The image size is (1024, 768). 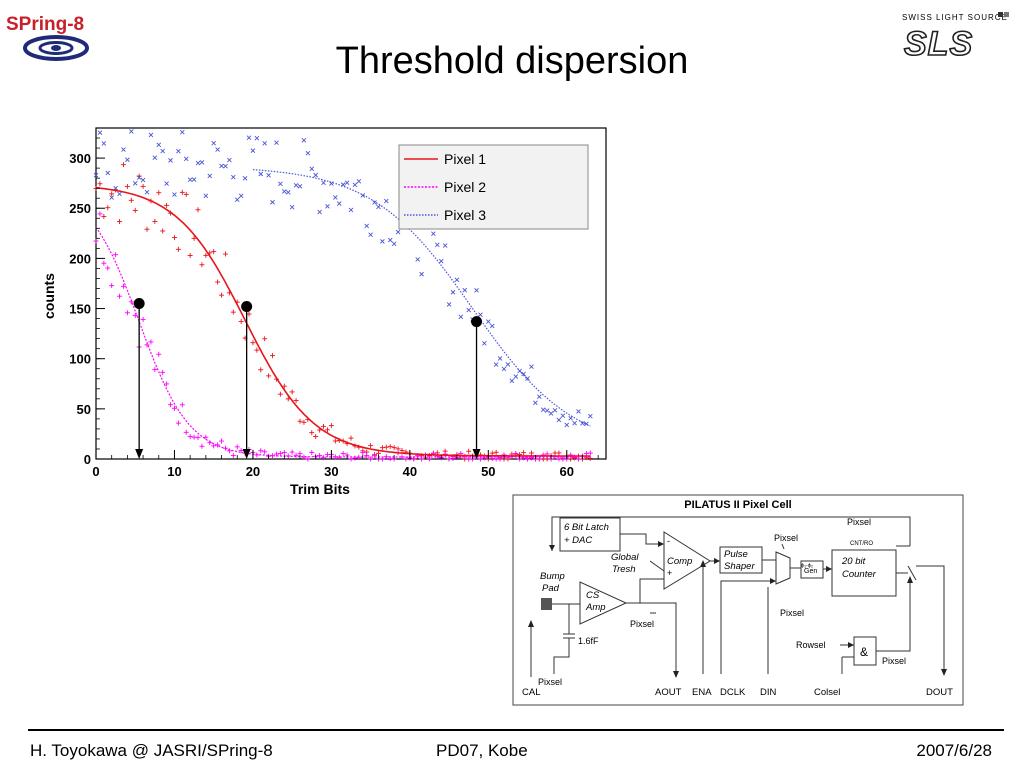 What do you see at coordinates (47, 37) in the screenshot?
I see `spring8-logo: SPring-8` at bounding box center [47, 37].